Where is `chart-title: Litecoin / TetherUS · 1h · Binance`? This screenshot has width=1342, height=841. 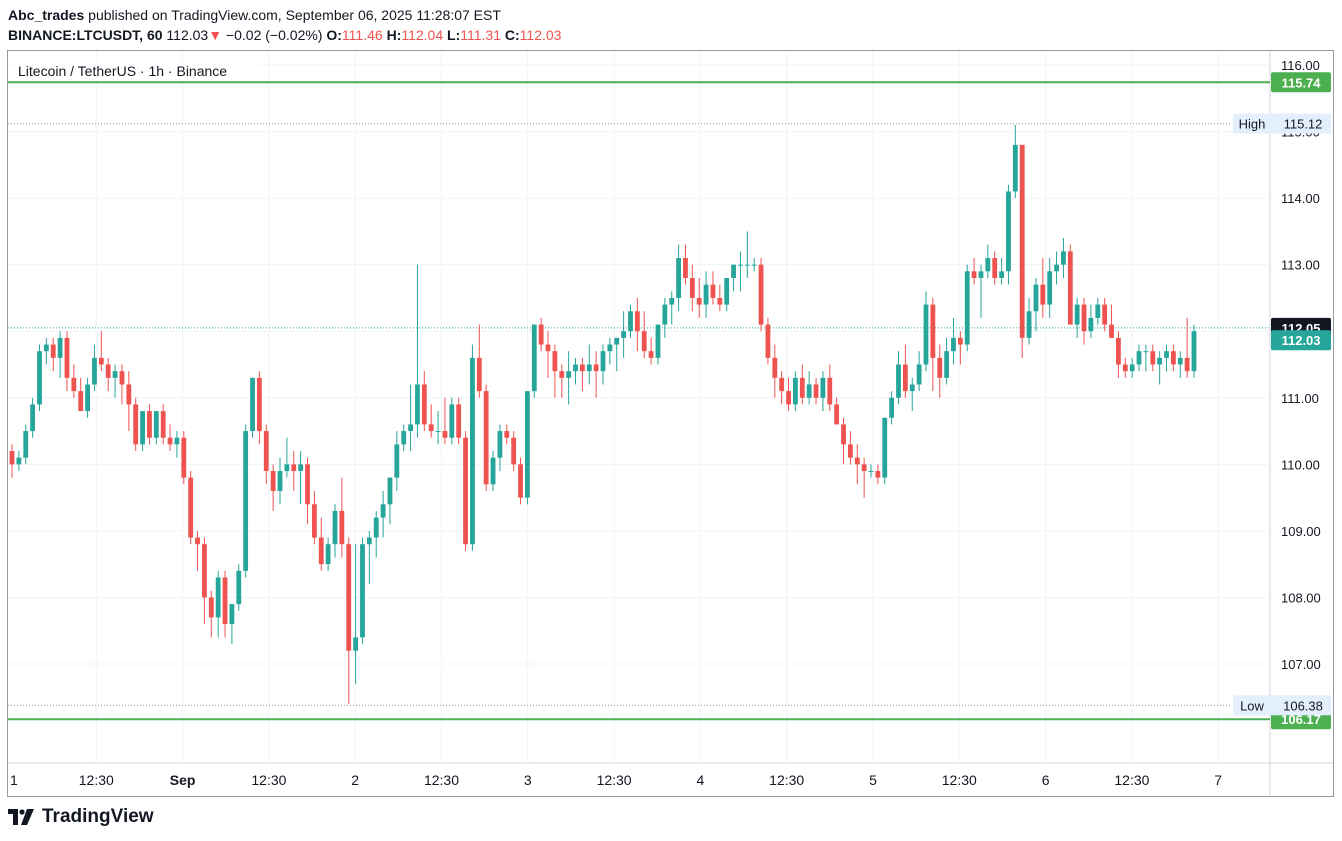
chart-title: Litecoin / TetherUS · 1h · Binance is located at coordinates (122, 71).